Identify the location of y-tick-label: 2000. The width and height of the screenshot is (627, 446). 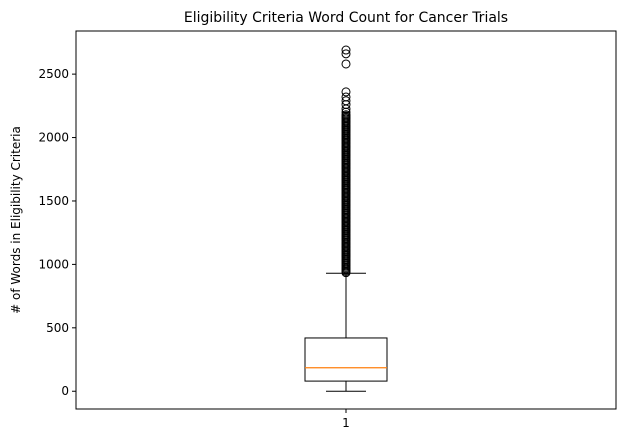
(53, 138).